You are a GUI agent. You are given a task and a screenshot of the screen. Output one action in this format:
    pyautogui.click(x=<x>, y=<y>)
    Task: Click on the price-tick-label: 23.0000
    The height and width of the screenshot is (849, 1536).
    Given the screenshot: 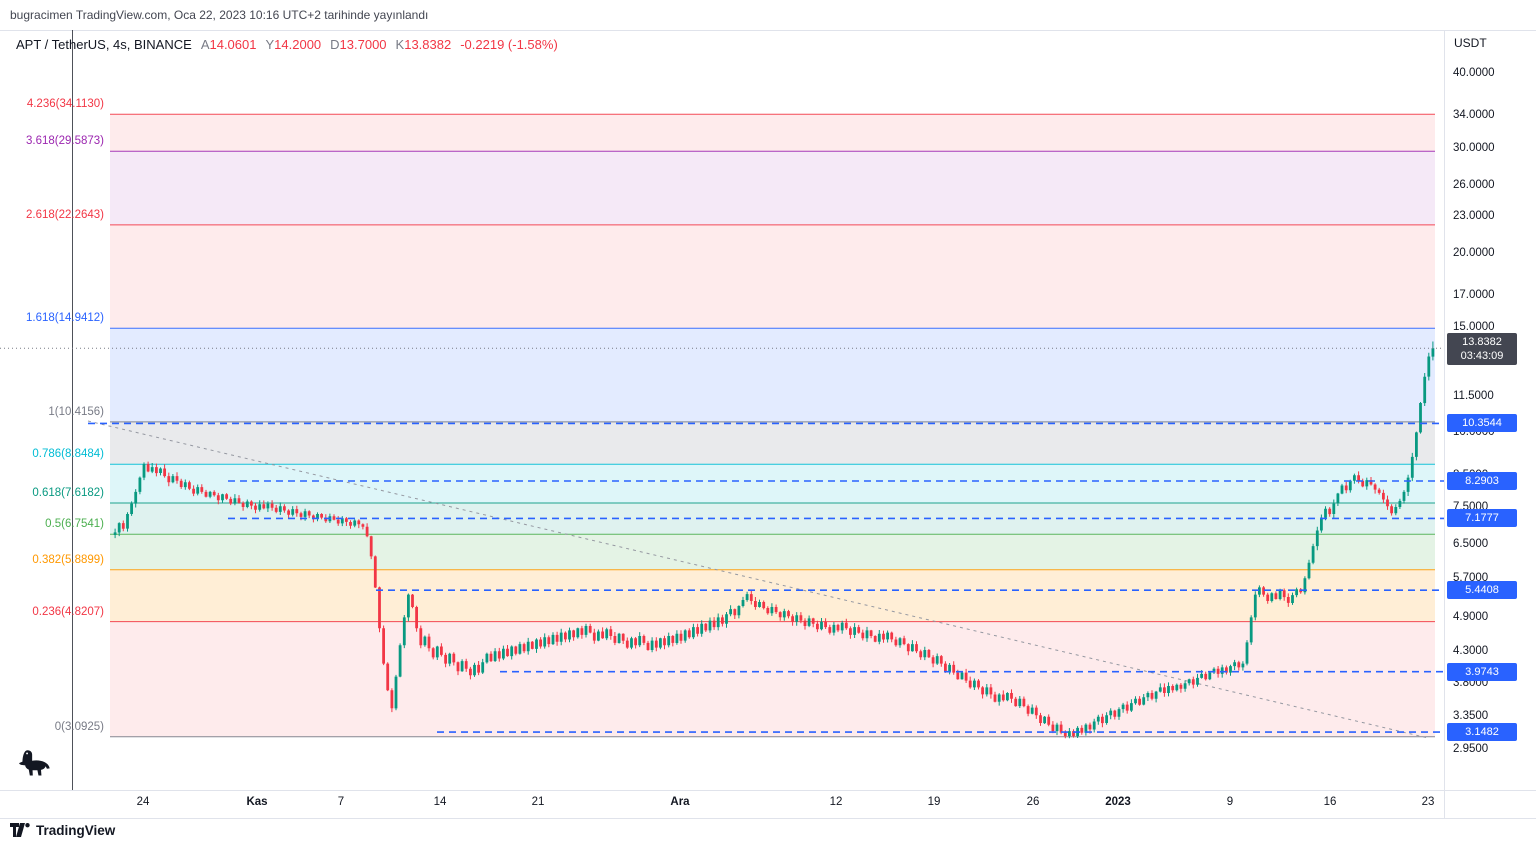 What is the action you would take?
    pyautogui.click(x=1474, y=216)
    